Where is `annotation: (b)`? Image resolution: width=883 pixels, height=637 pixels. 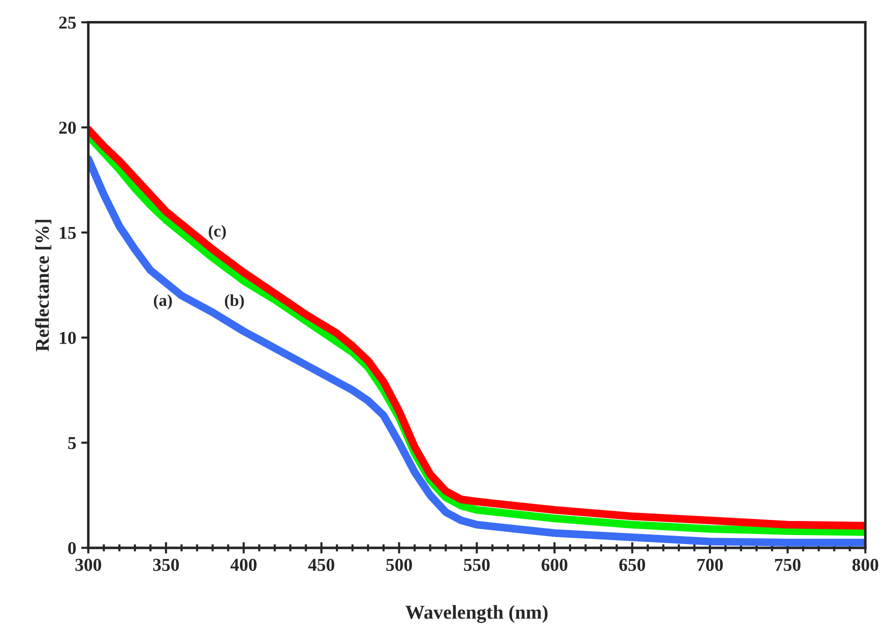 annotation: (b) is located at coordinates (234, 302).